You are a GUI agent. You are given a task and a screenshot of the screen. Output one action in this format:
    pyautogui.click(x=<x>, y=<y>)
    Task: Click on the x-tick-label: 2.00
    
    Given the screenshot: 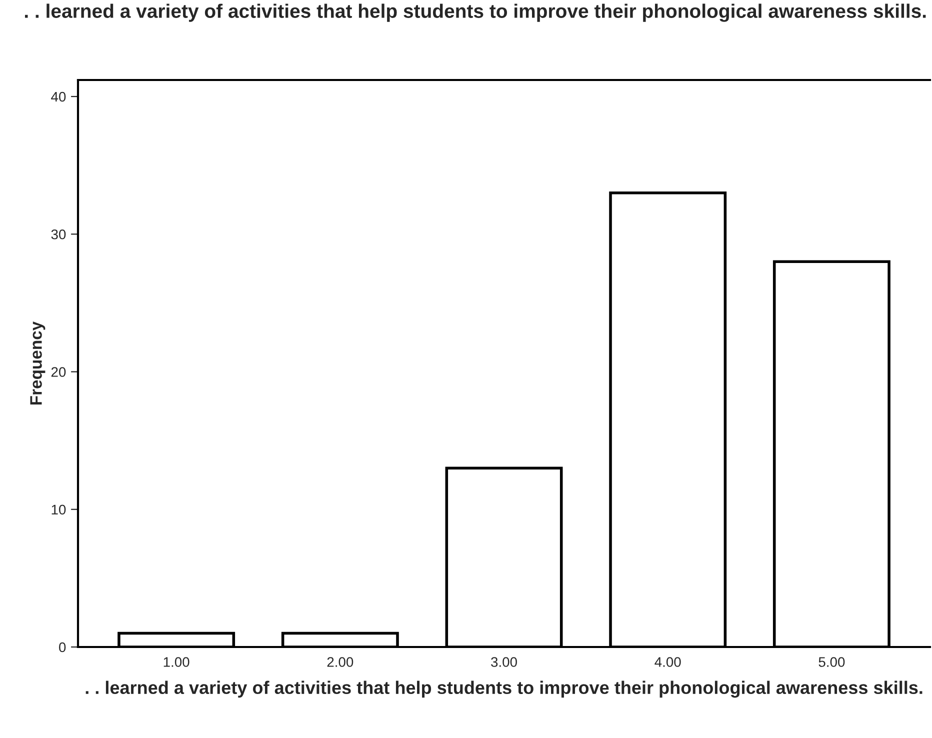 What is the action you would take?
    pyautogui.click(x=340, y=662)
    